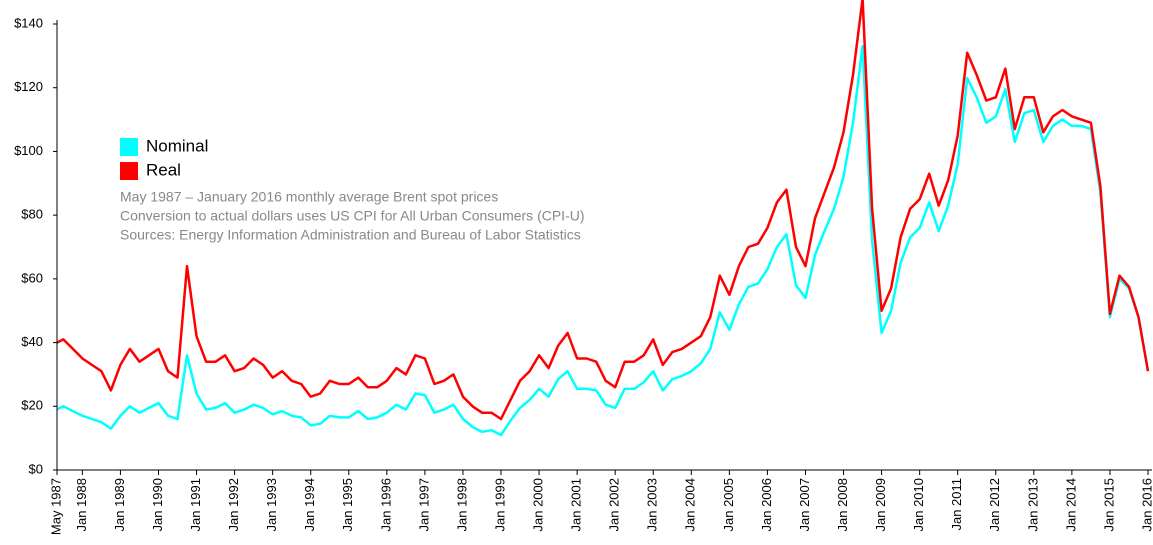 The width and height of the screenshot is (1153, 545). I want to click on x-tick-label: Jan 1996, so click(385, 505).